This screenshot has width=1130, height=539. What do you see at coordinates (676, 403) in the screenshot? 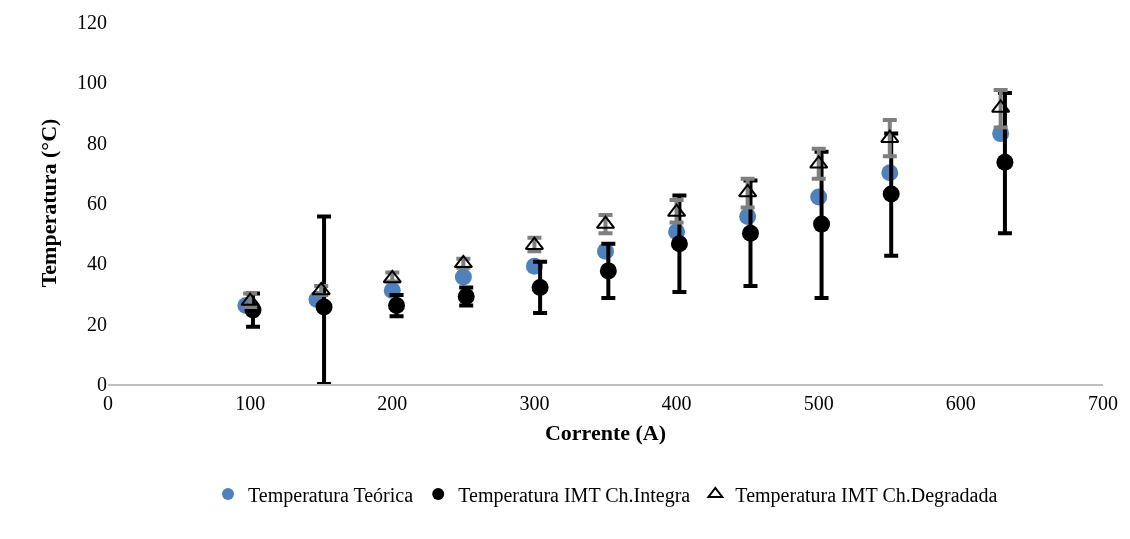
I see `x-tick-label: 400` at bounding box center [676, 403].